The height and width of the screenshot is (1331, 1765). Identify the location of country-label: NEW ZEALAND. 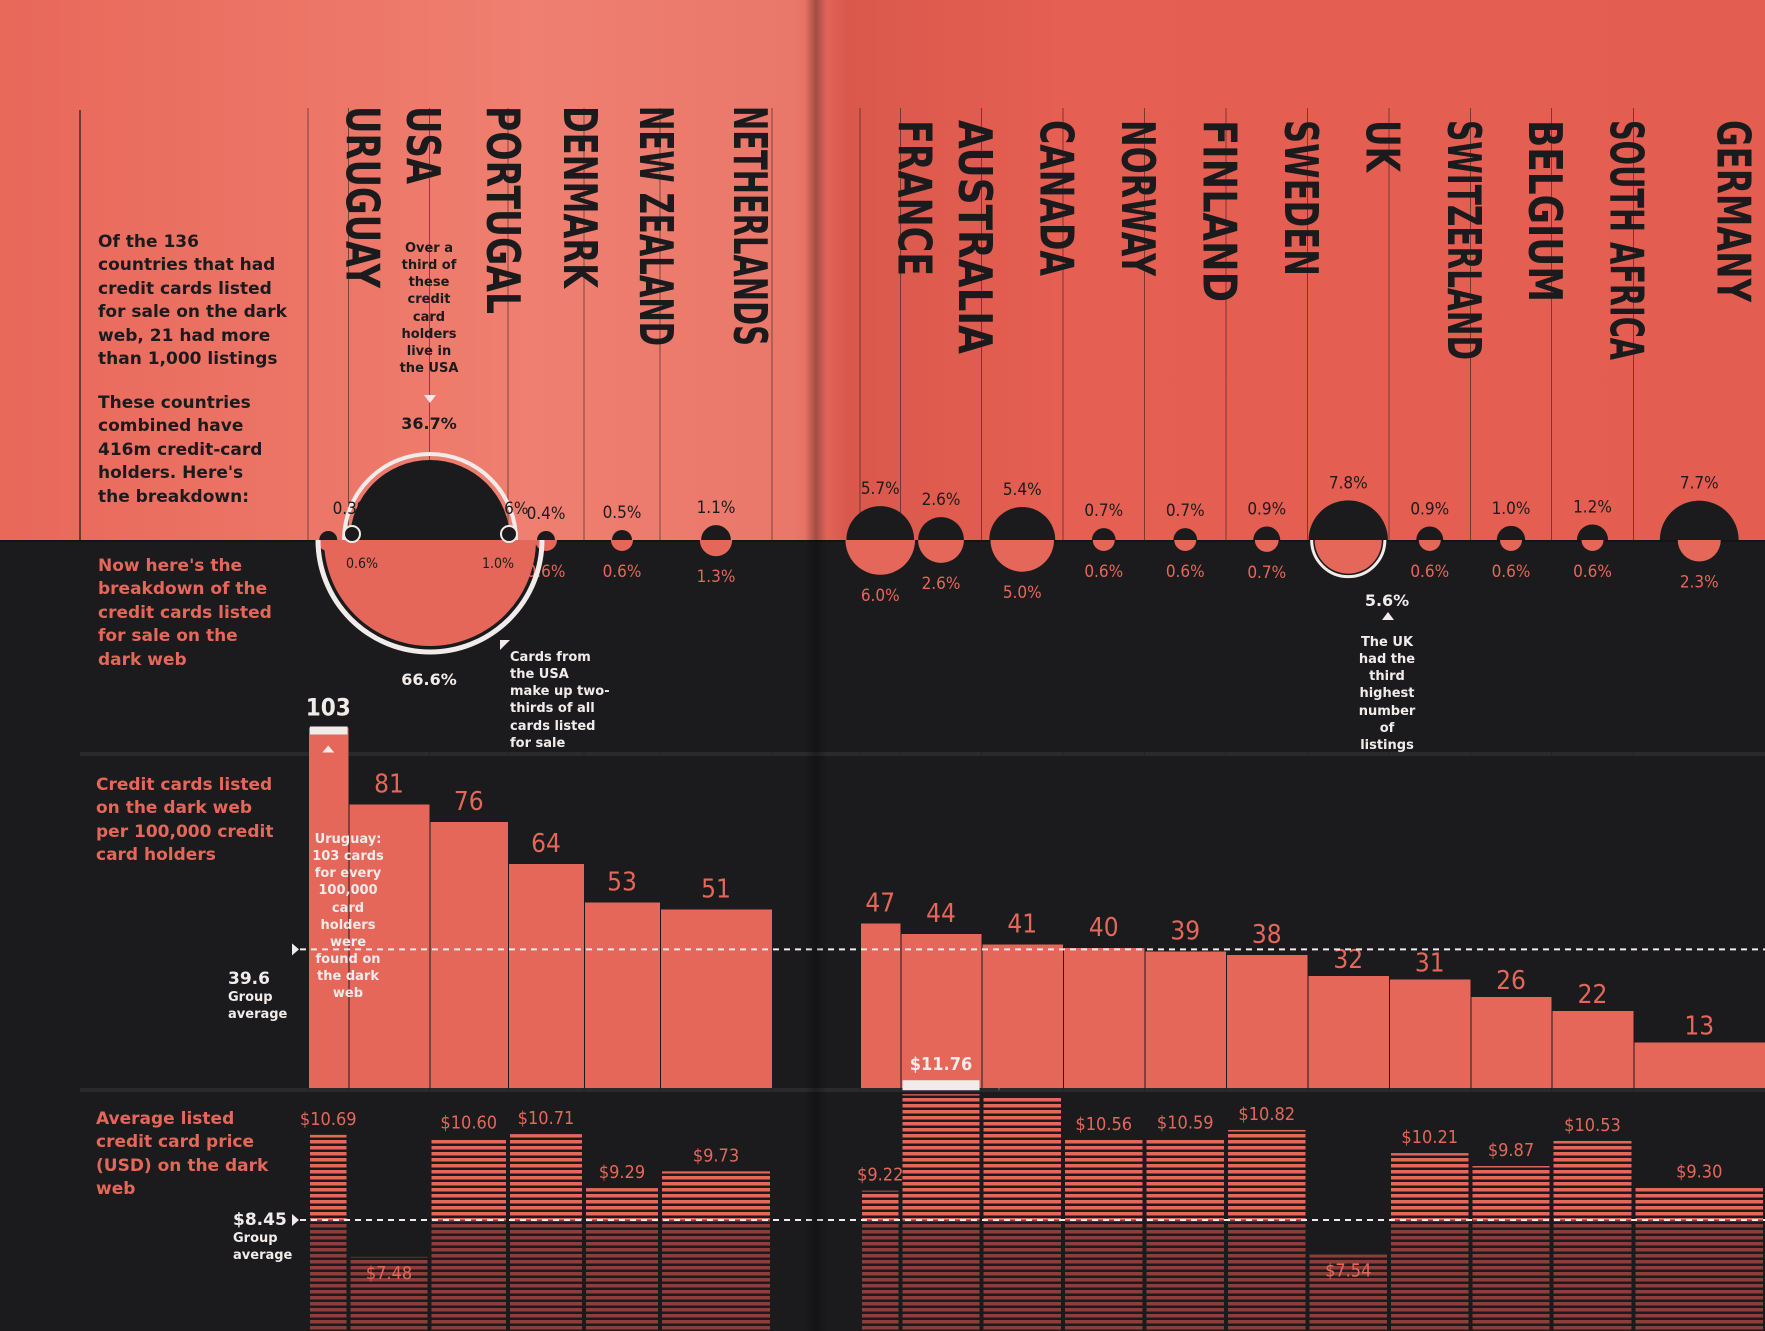
(656, 226).